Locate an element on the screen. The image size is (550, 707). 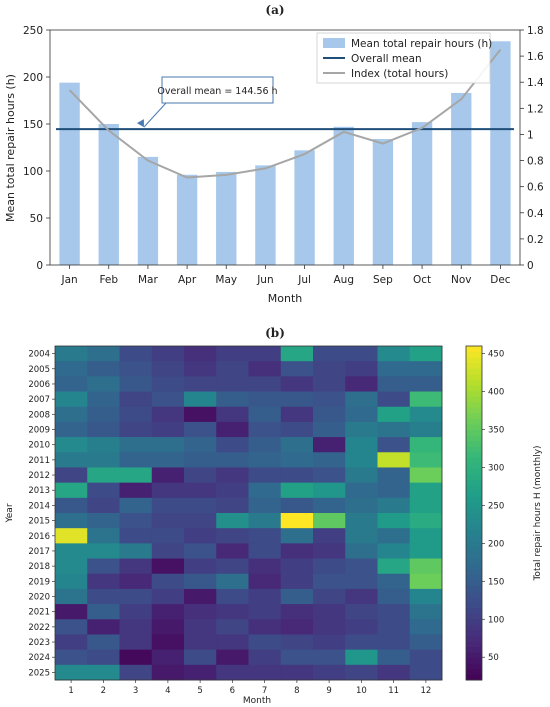
y-tick-label: 200 is located at coordinates (33, 78).